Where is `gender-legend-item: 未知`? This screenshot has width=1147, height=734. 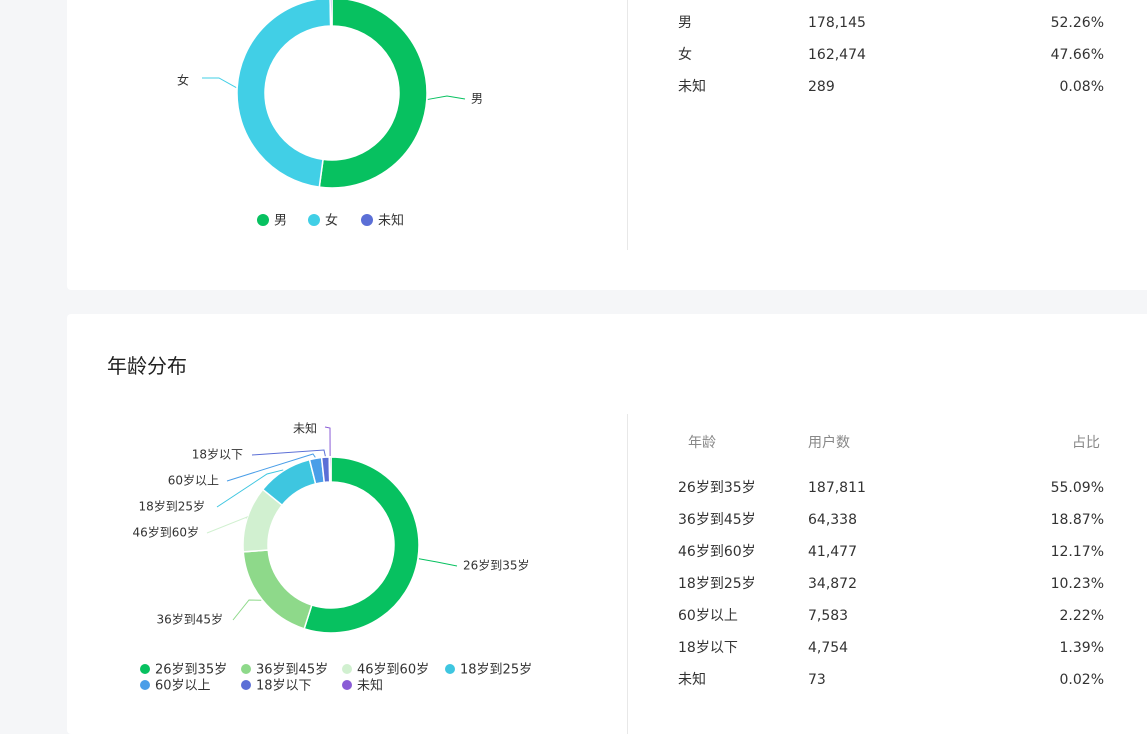
gender-legend-item: 未知 is located at coordinates (382, 221).